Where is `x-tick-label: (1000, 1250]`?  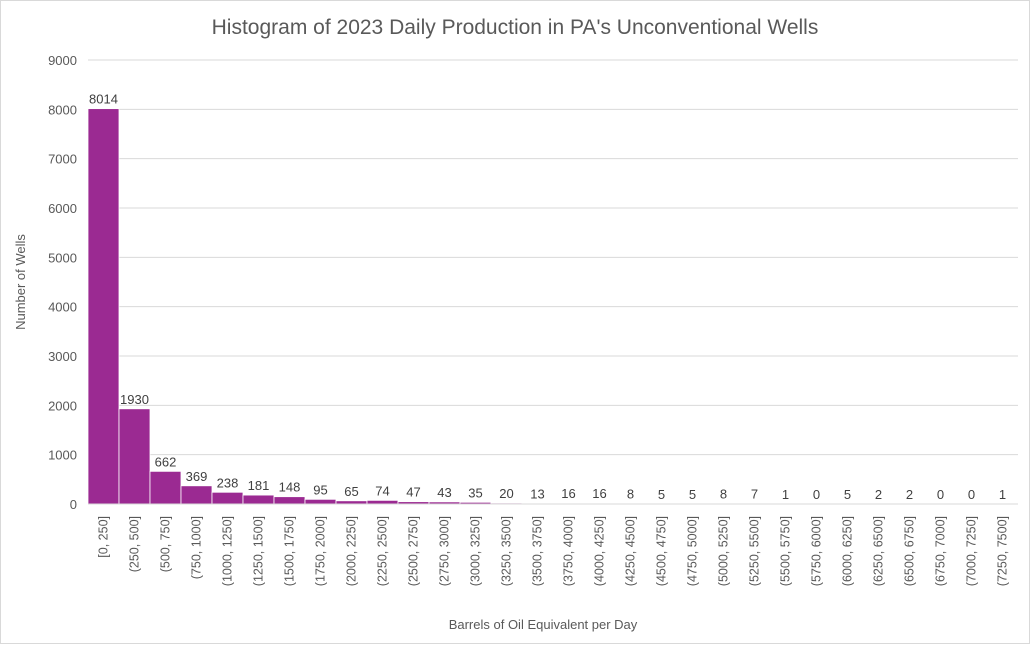 x-tick-label: (1000, 1250] is located at coordinates (228, 551).